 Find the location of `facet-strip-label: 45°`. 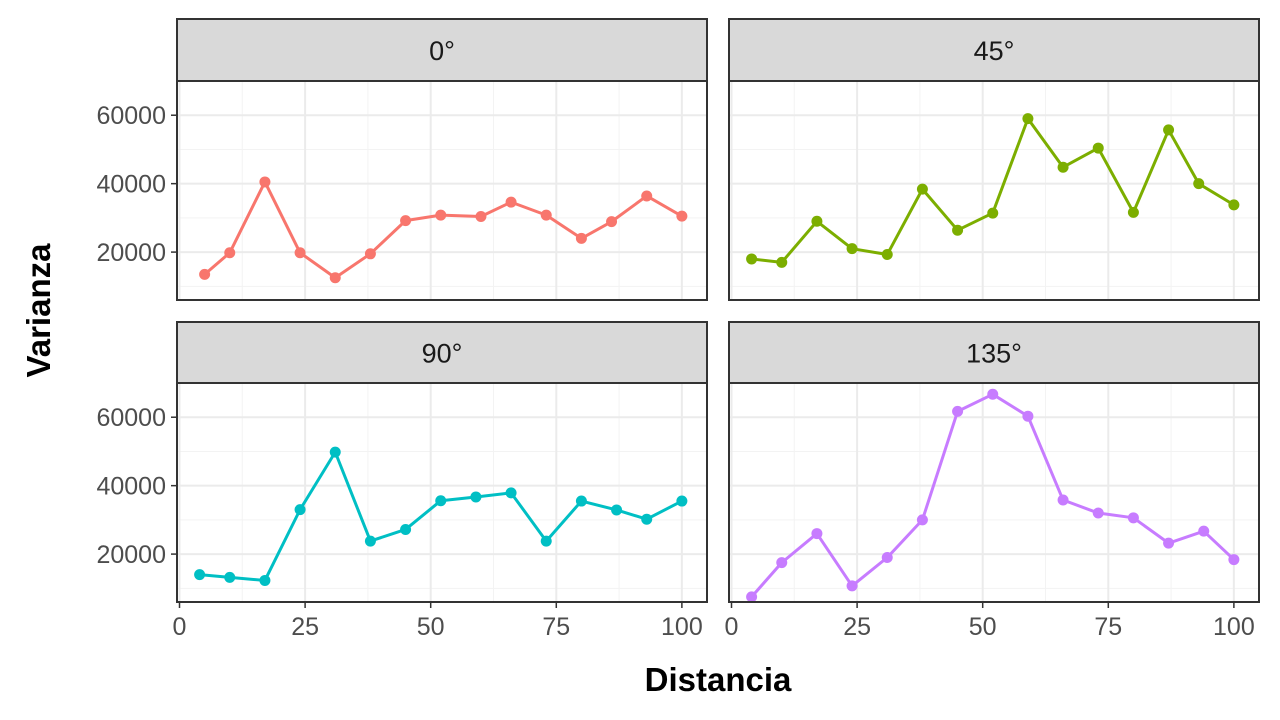

facet-strip-label: 45° is located at coordinates (994, 51).